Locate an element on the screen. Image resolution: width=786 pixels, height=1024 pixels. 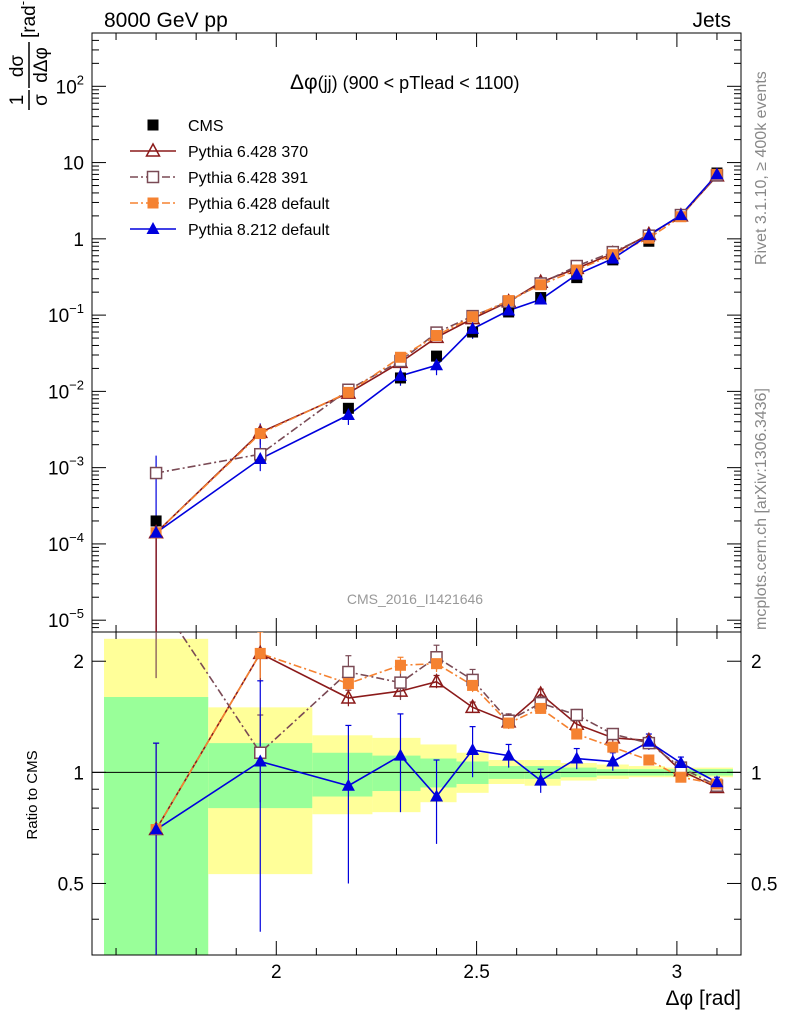
main-plot-title: Δφ(jj) (900 < pTlead < 1100) is located at coordinates (404, 82).